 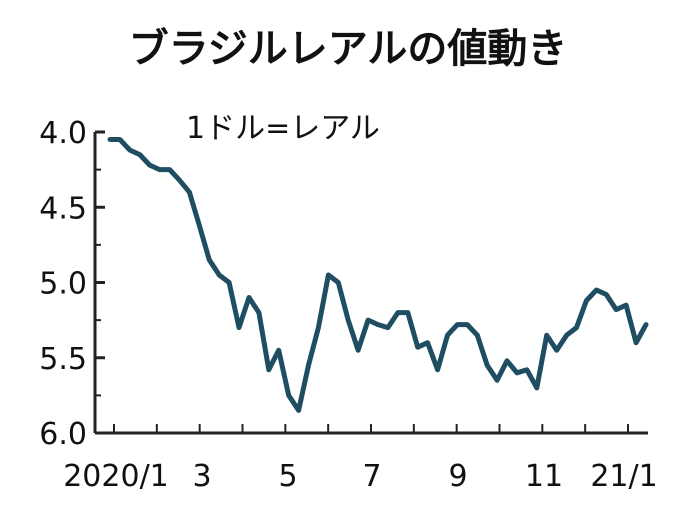 What do you see at coordinates (116, 476) in the screenshot?
I see `x-tick-label: 2020/1` at bounding box center [116, 476].